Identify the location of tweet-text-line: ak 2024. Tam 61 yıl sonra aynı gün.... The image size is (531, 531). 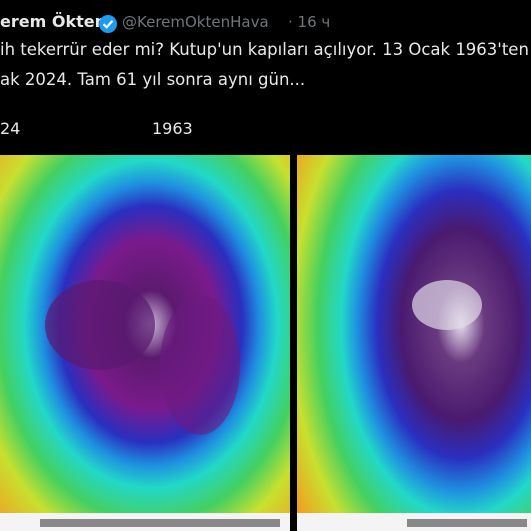
(153, 79).